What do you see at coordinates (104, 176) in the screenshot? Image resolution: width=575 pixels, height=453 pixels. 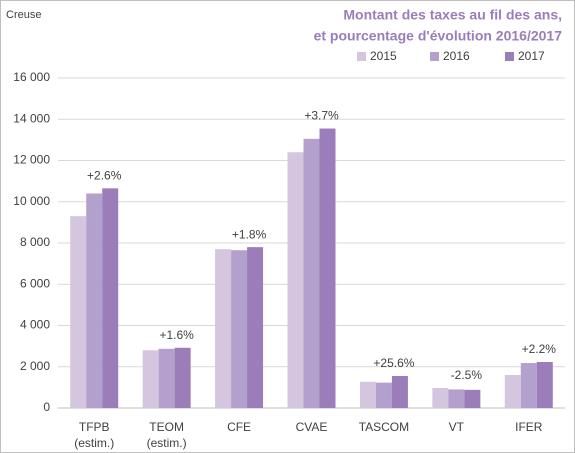 I see `annotation: +2.6%` at bounding box center [104, 176].